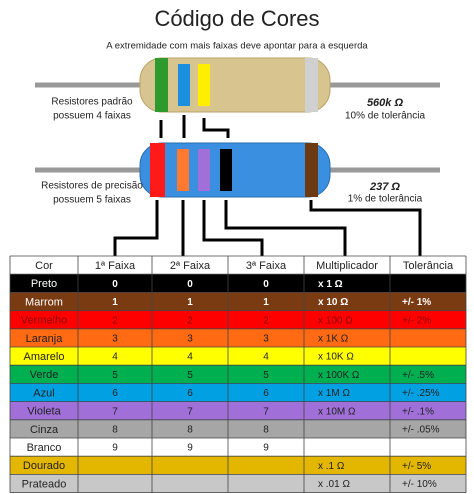 The image size is (474, 494). What do you see at coordinates (385, 103) in the screenshot?
I see `resistor-value: 560k Ω` at bounding box center [385, 103].